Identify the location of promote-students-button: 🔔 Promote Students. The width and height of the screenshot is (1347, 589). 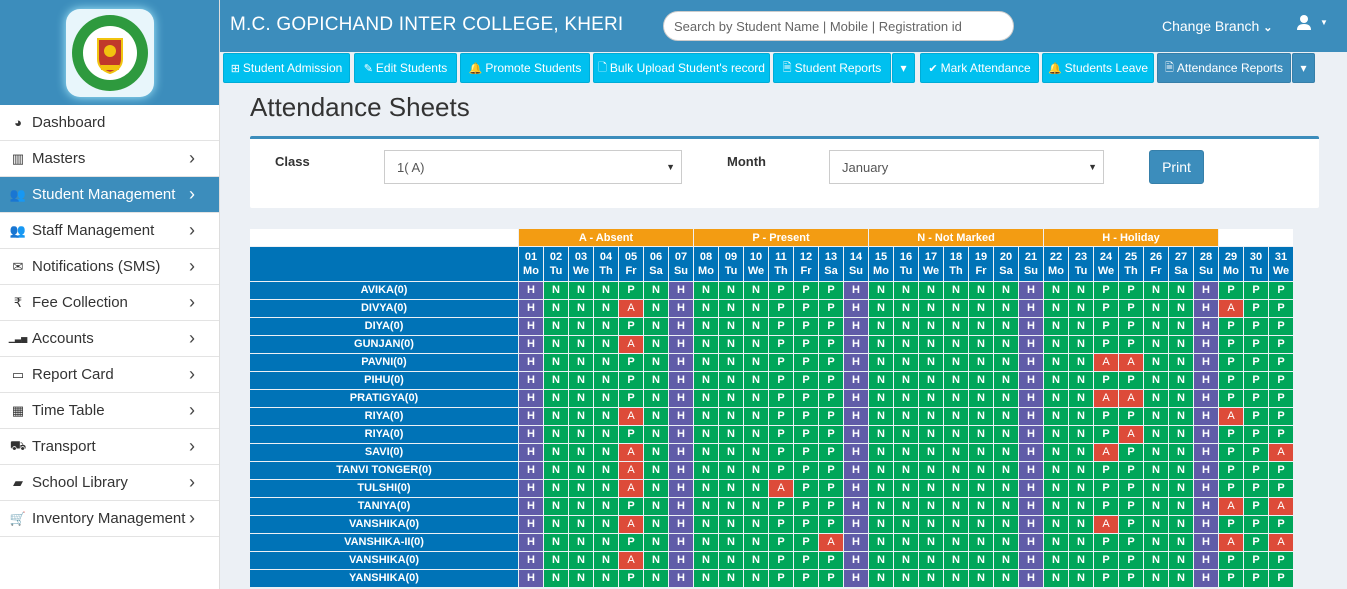
(525, 68).